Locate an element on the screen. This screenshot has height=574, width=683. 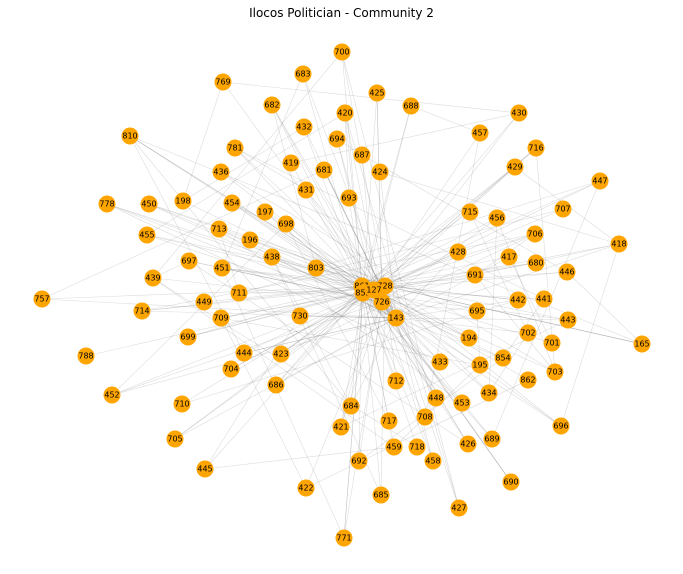
node-423: 423 is located at coordinates (281, 354).